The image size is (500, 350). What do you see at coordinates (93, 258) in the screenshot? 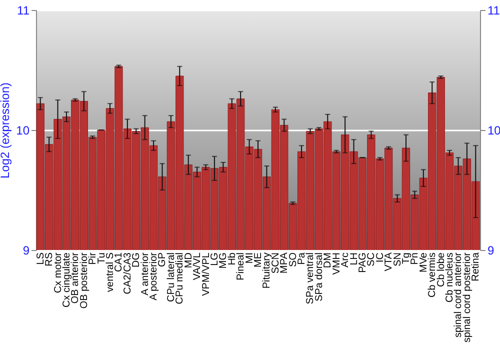
I see `x-tick-label: Pir` at bounding box center [93, 258].